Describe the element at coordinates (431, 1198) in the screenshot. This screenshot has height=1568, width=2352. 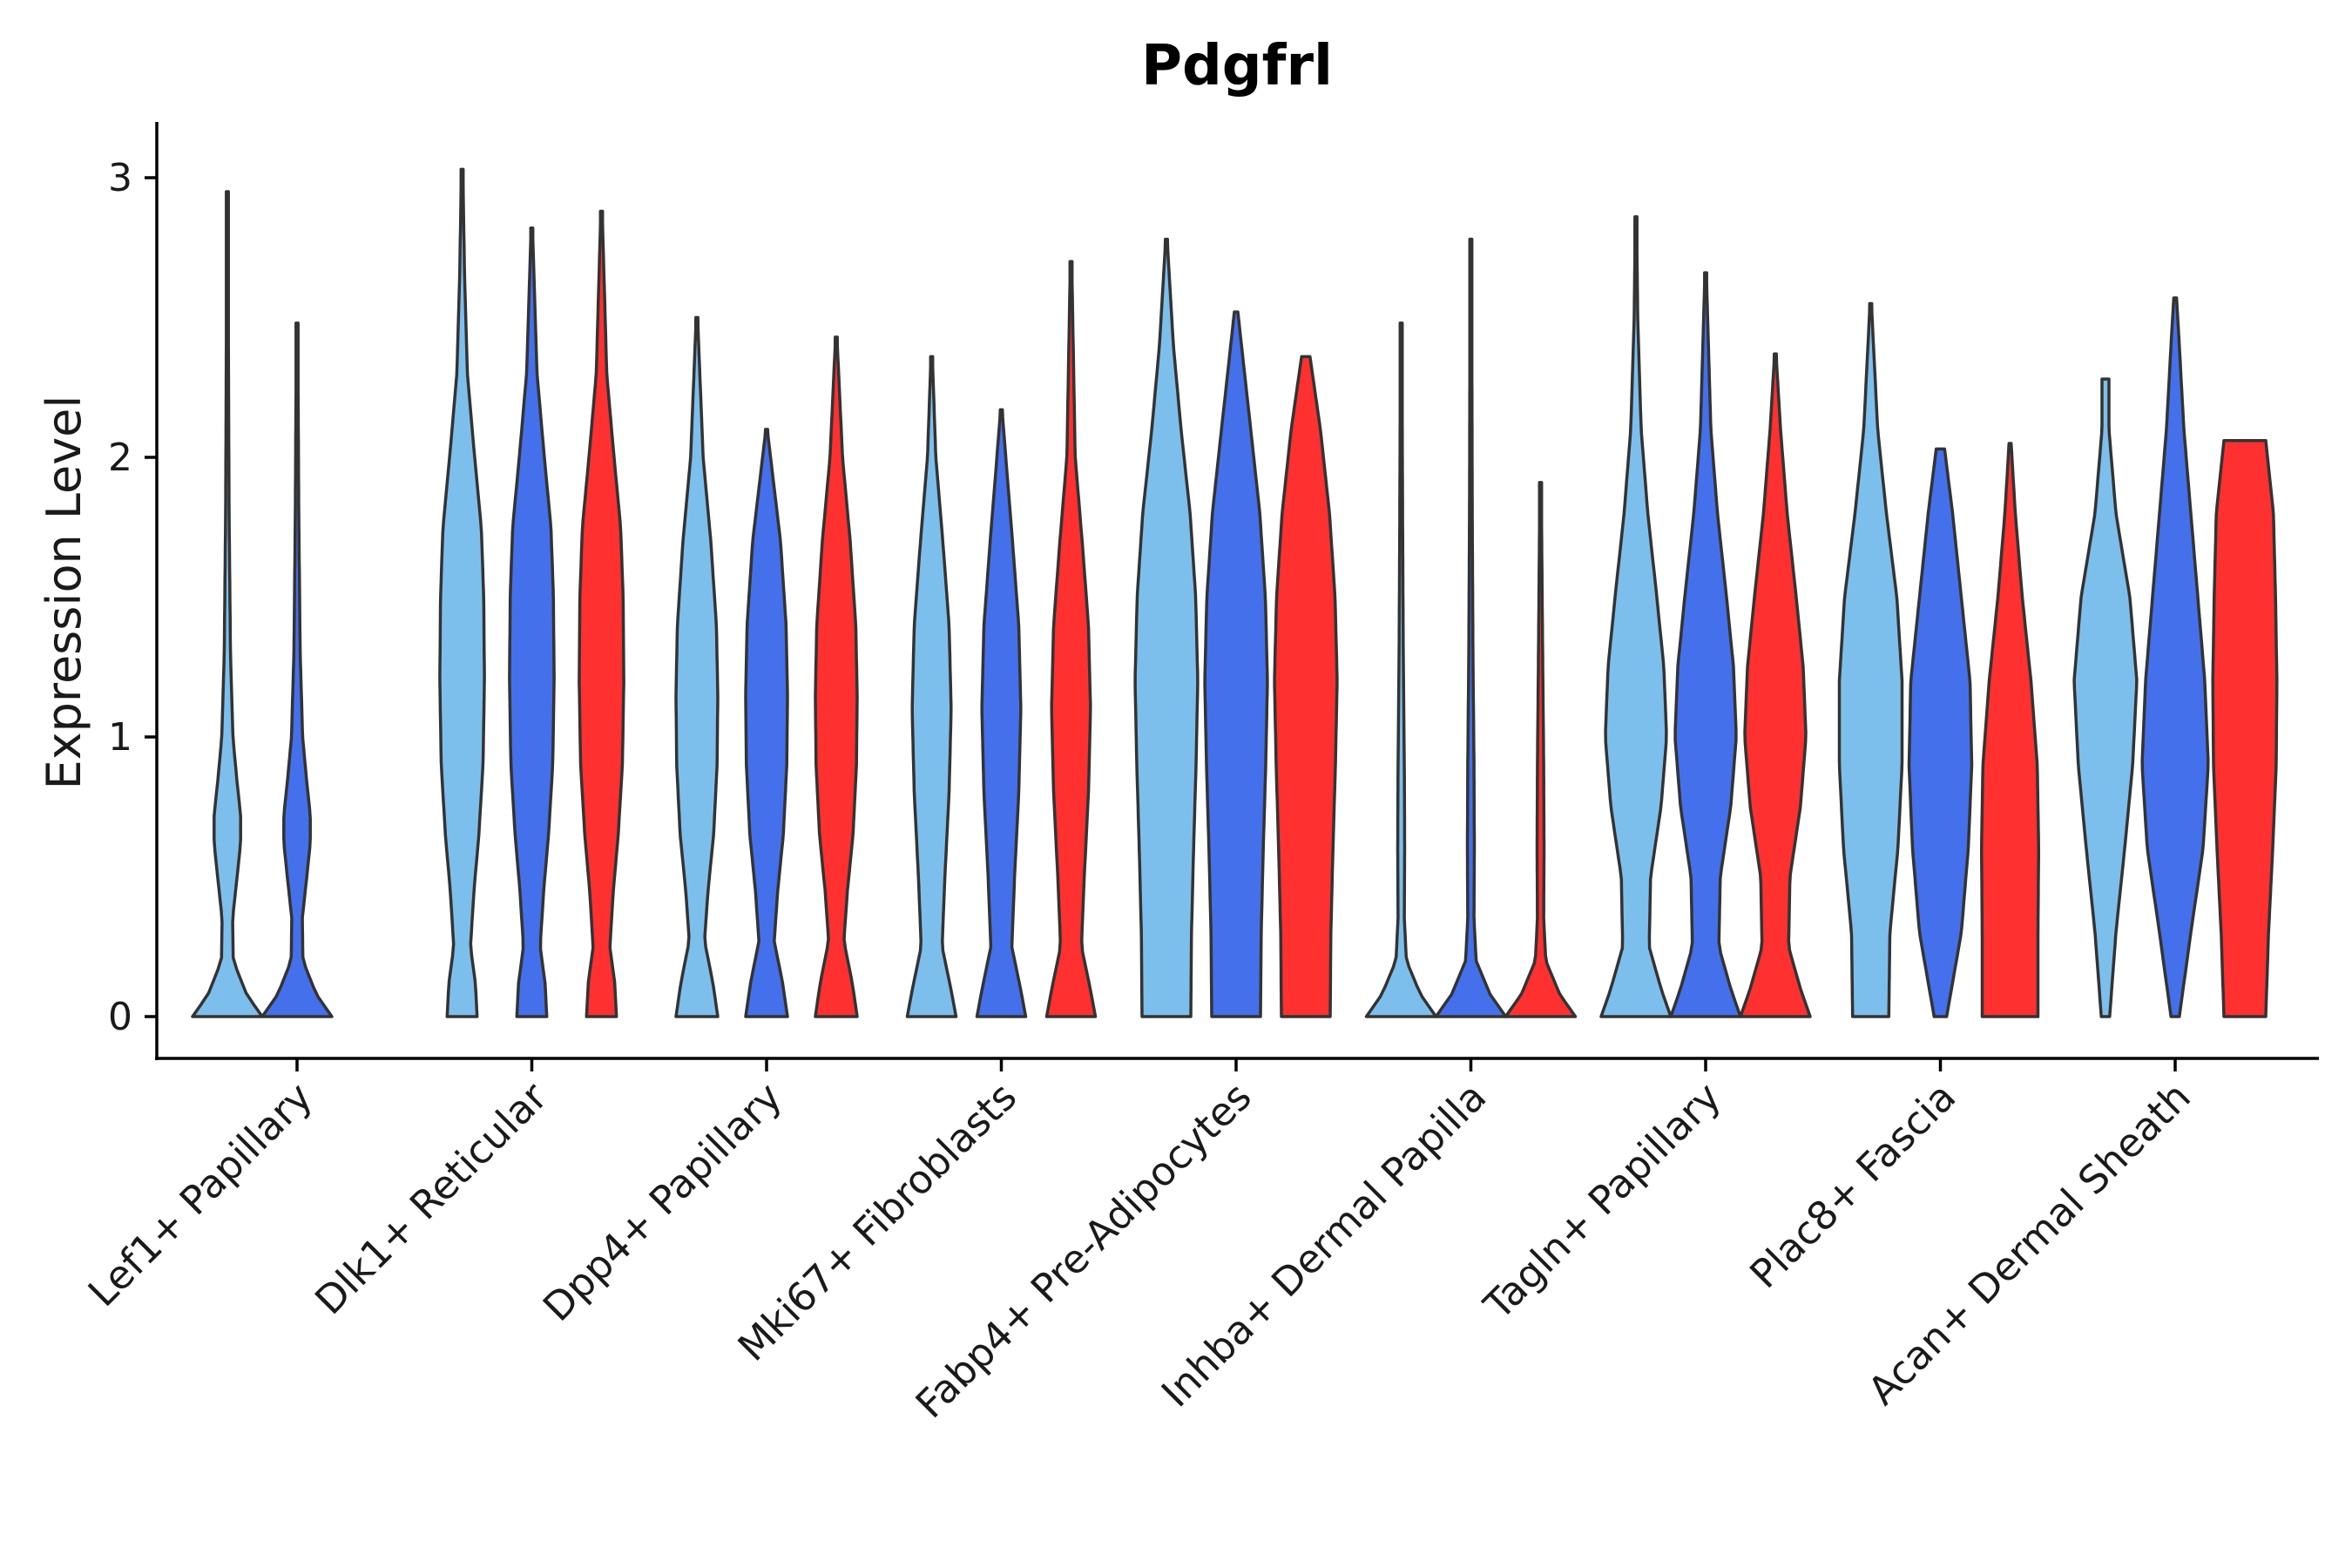
I see `x-tick-label: Dlk1+ Reticular` at that location.